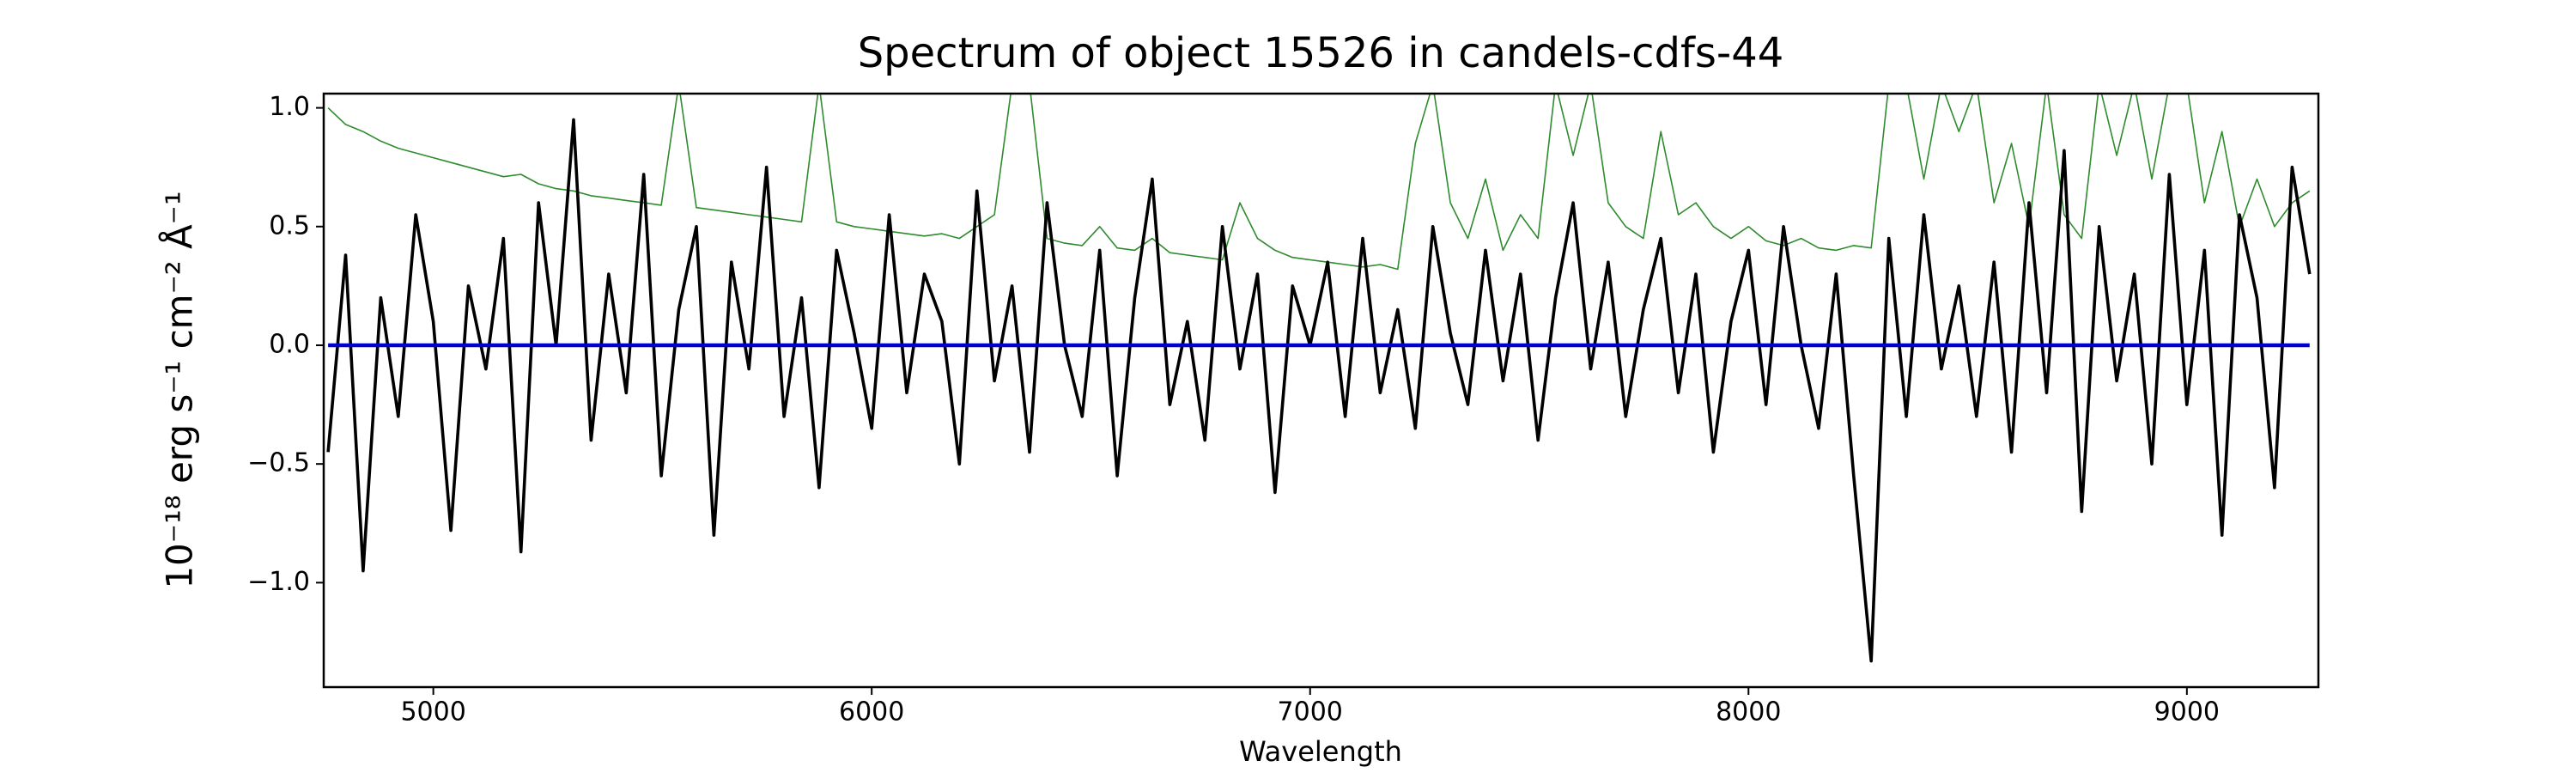 The height and width of the screenshot is (773, 2576). What do you see at coordinates (279, 463) in the screenshot?
I see `y-tick-label: −0.5` at bounding box center [279, 463].